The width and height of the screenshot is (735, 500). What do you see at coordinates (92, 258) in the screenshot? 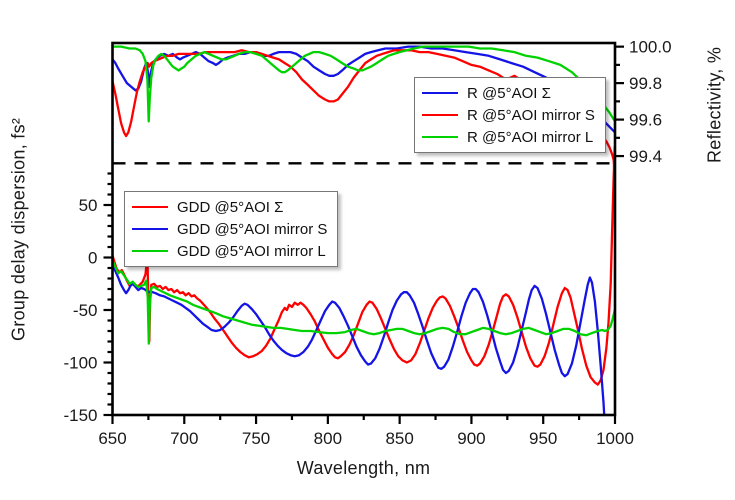
I see `y-left-tick-label: 0` at bounding box center [92, 258].